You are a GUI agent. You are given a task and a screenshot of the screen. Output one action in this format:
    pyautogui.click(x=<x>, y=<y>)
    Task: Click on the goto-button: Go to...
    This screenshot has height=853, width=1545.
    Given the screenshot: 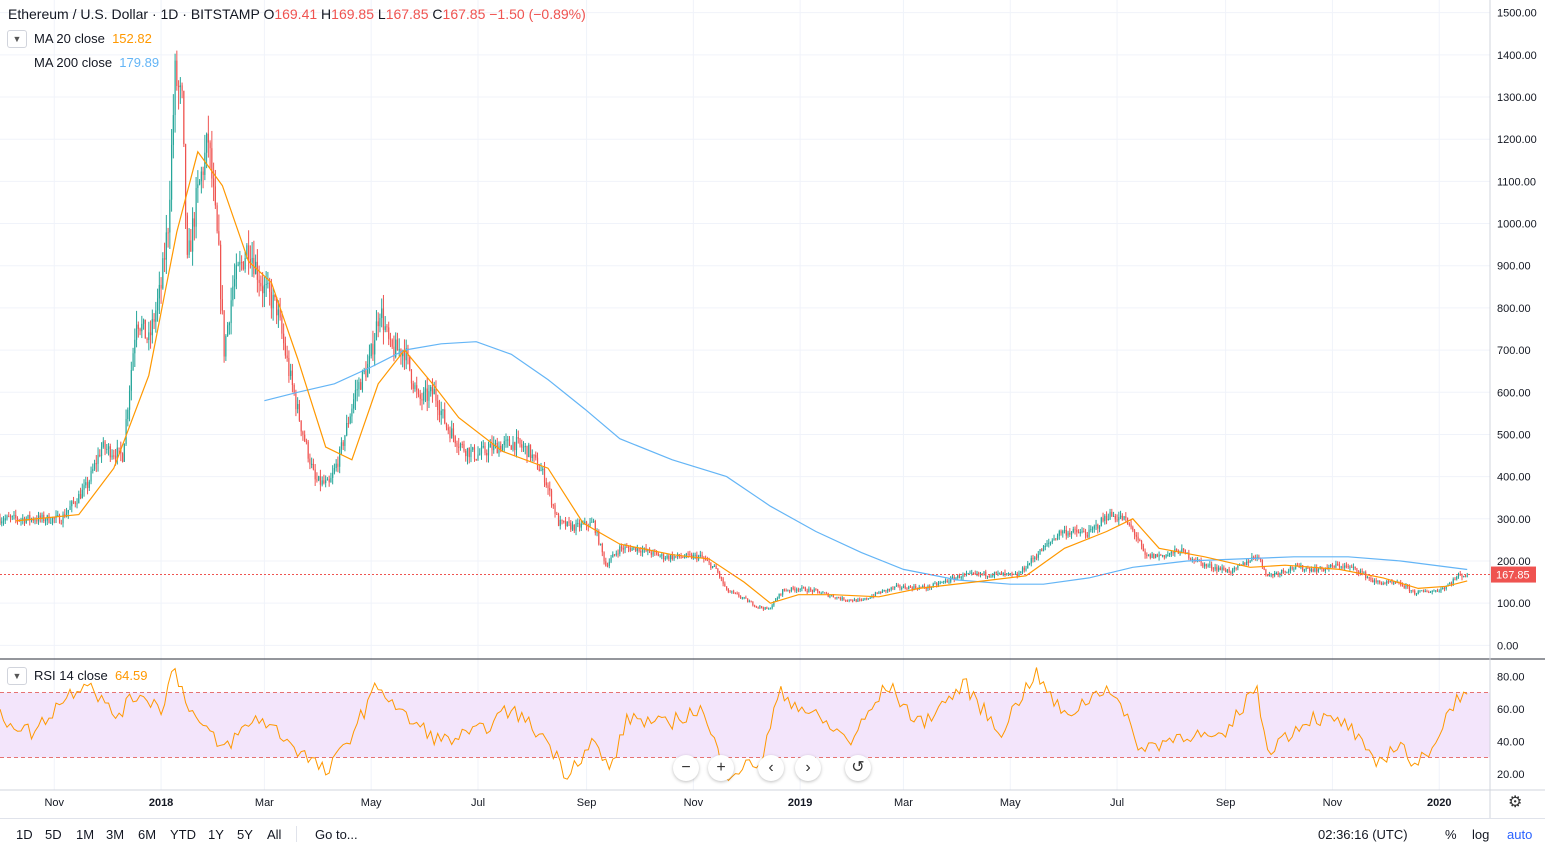 What is the action you would take?
    pyautogui.click(x=336, y=834)
    